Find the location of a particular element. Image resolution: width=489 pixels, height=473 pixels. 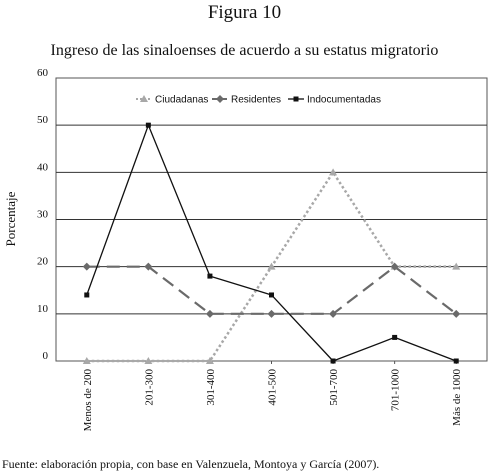

x-tick-label: 501-700 is located at coordinates (334, 387).